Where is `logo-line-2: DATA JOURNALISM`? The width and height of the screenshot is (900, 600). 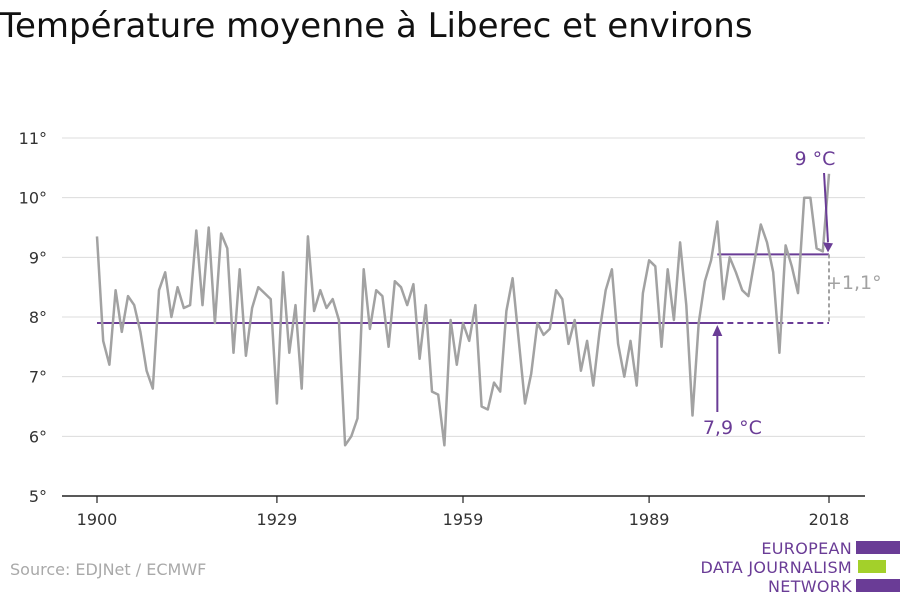
logo-line-2: DATA JOURNALISM is located at coordinates (776, 567).